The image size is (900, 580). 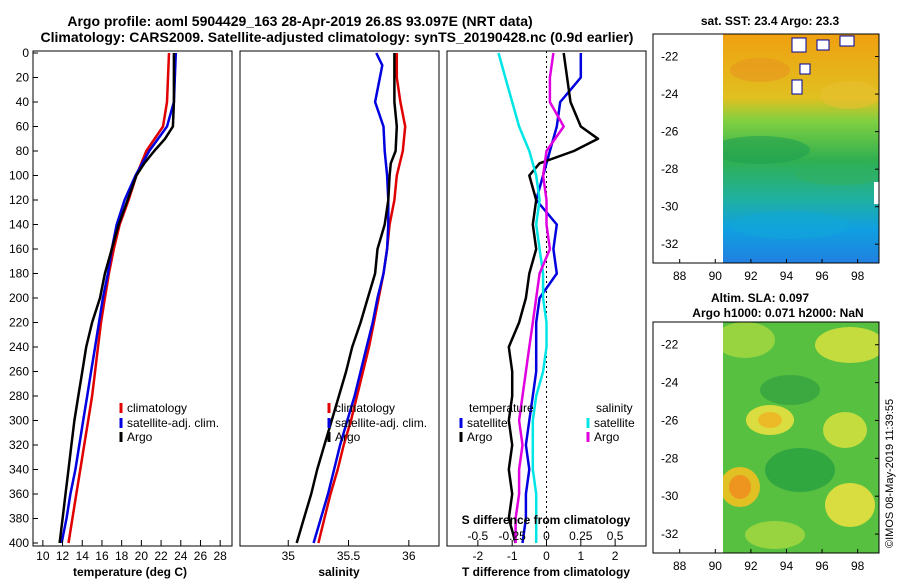 What do you see at coordinates (513, 536) in the screenshot?
I see `s-difference-tick-label: -0.25` at bounding box center [513, 536].